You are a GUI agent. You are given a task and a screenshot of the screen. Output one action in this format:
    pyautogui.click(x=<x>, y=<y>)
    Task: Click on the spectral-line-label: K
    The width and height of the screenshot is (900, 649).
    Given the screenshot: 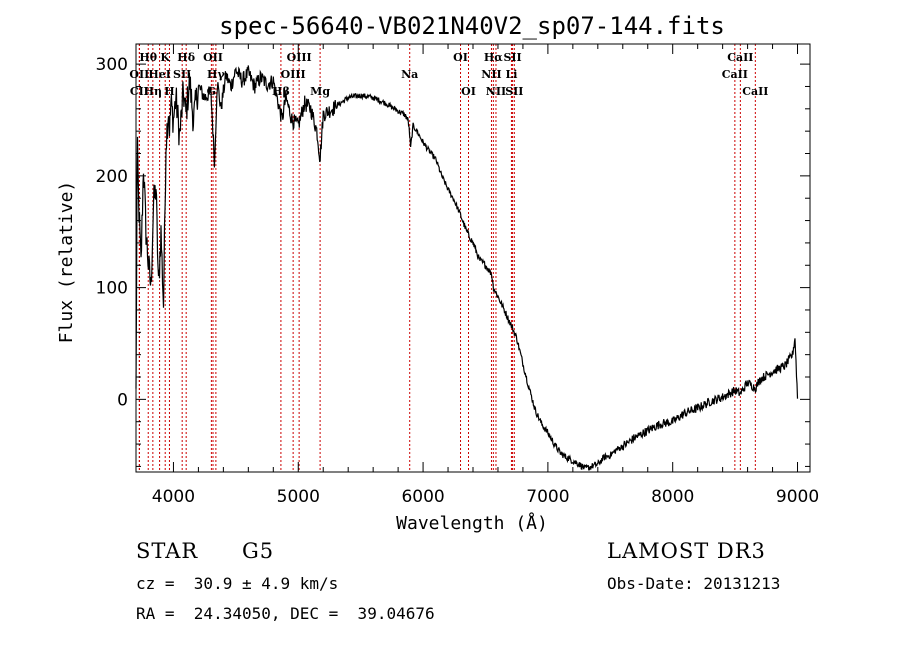 What is the action you would take?
    pyautogui.click(x=165, y=57)
    